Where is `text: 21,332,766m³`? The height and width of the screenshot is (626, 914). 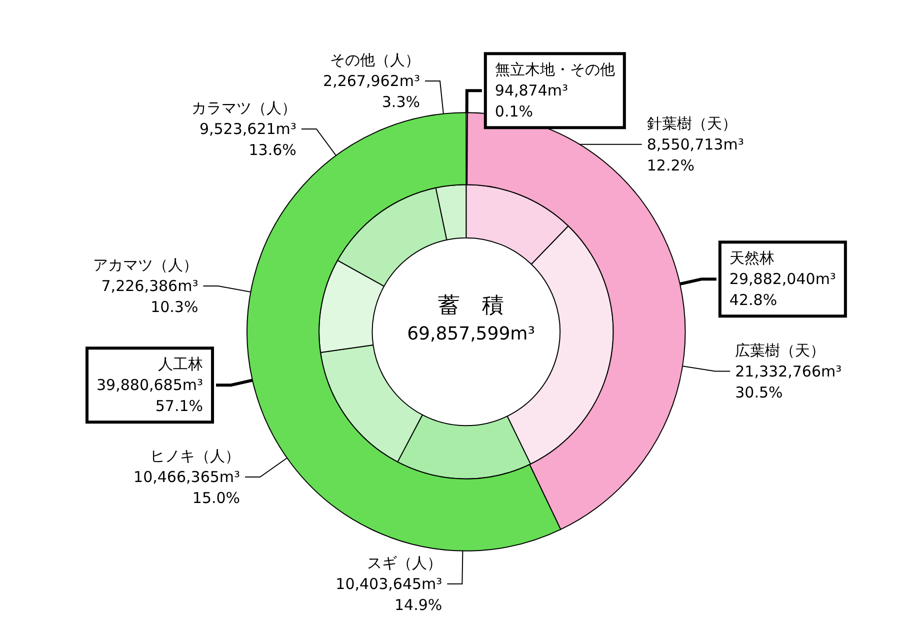 text: 21,332,766m³ is located at coordinates (788, 371).